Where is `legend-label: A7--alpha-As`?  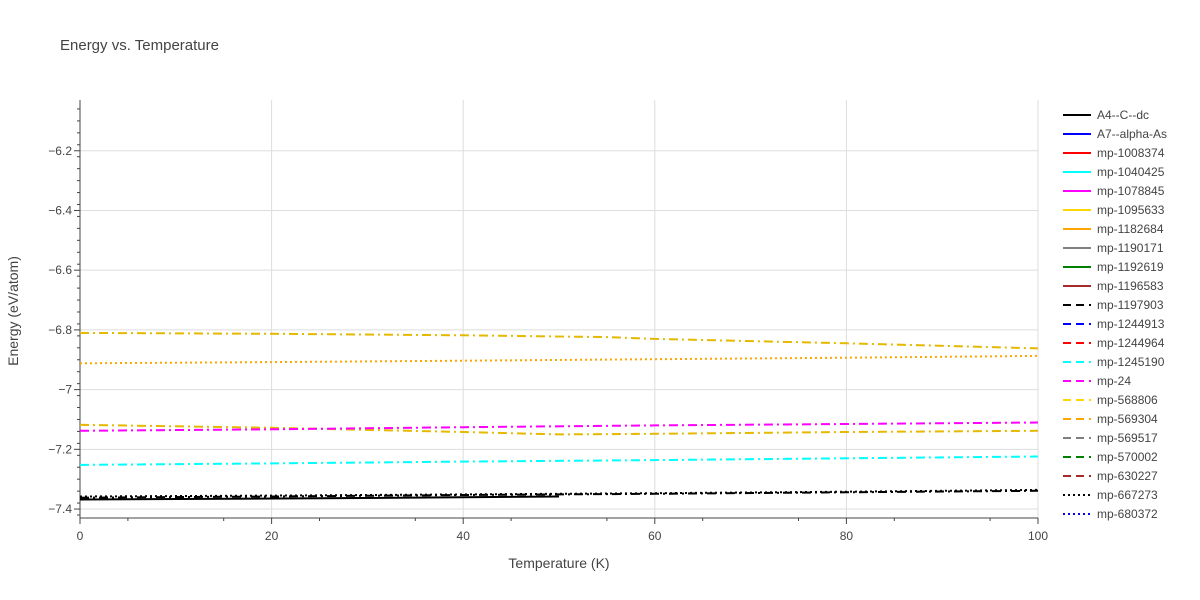 legend-label: A7--alpha-As is located at coordinates (1132, 134).